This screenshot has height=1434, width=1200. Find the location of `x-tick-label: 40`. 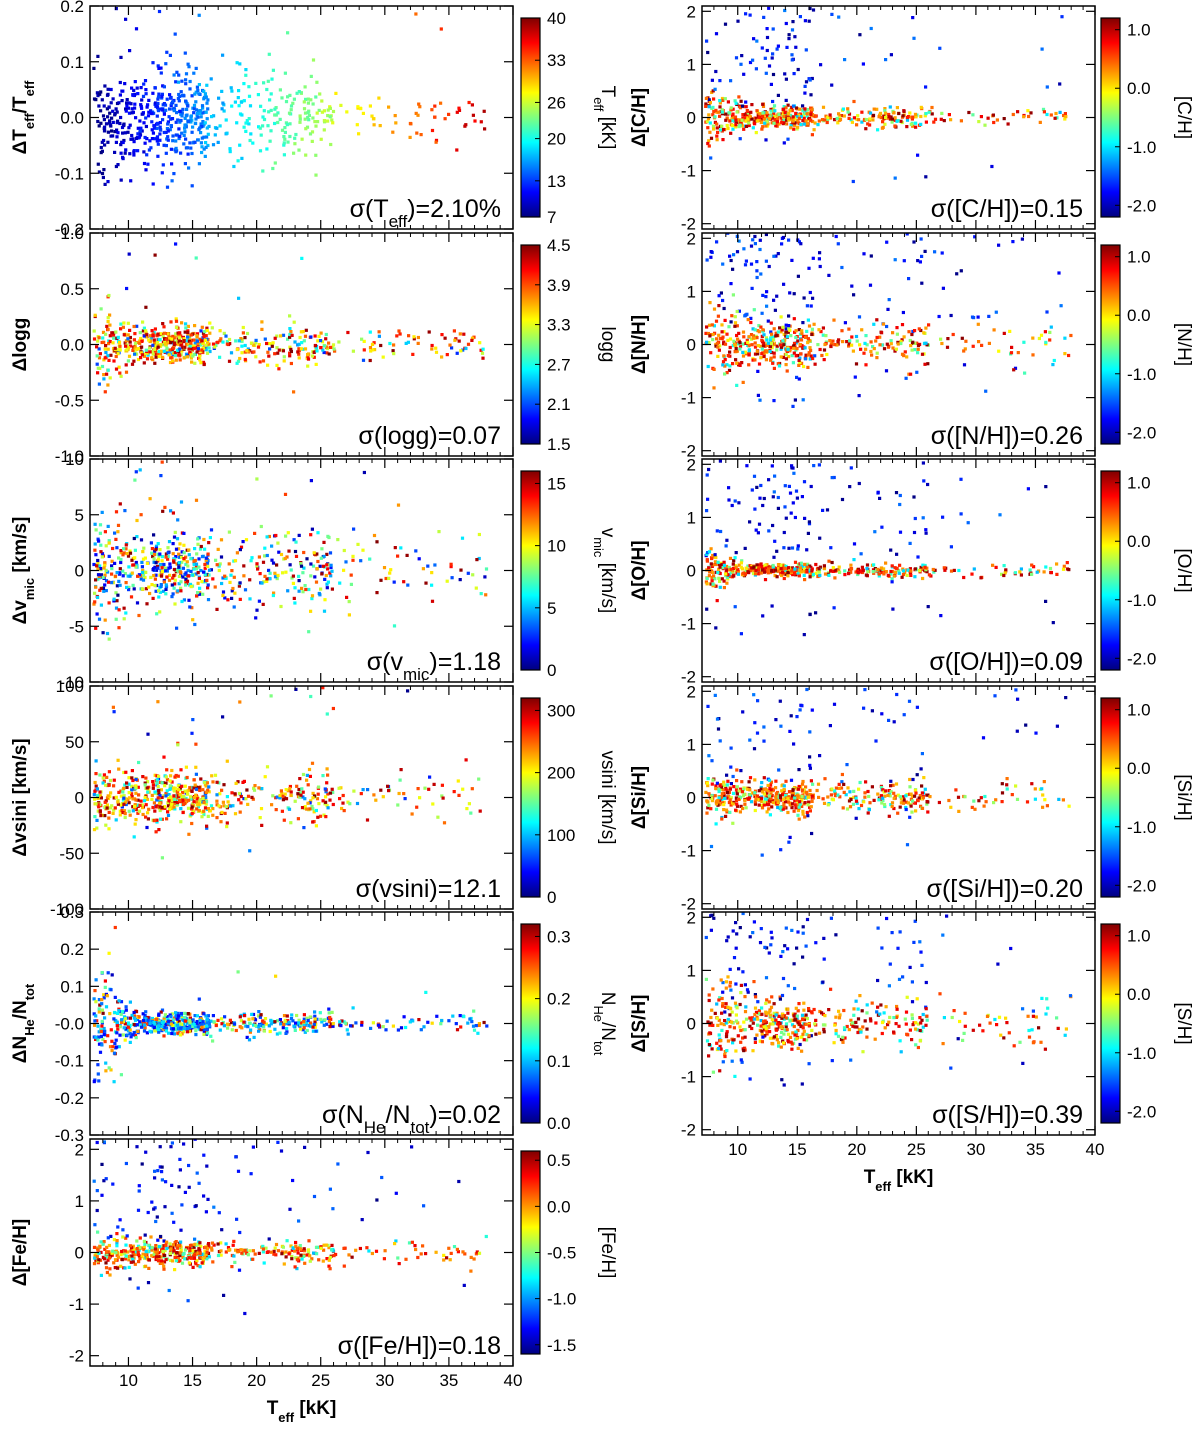

x-tick-label: 40 is located at coordinates (513, 1380).